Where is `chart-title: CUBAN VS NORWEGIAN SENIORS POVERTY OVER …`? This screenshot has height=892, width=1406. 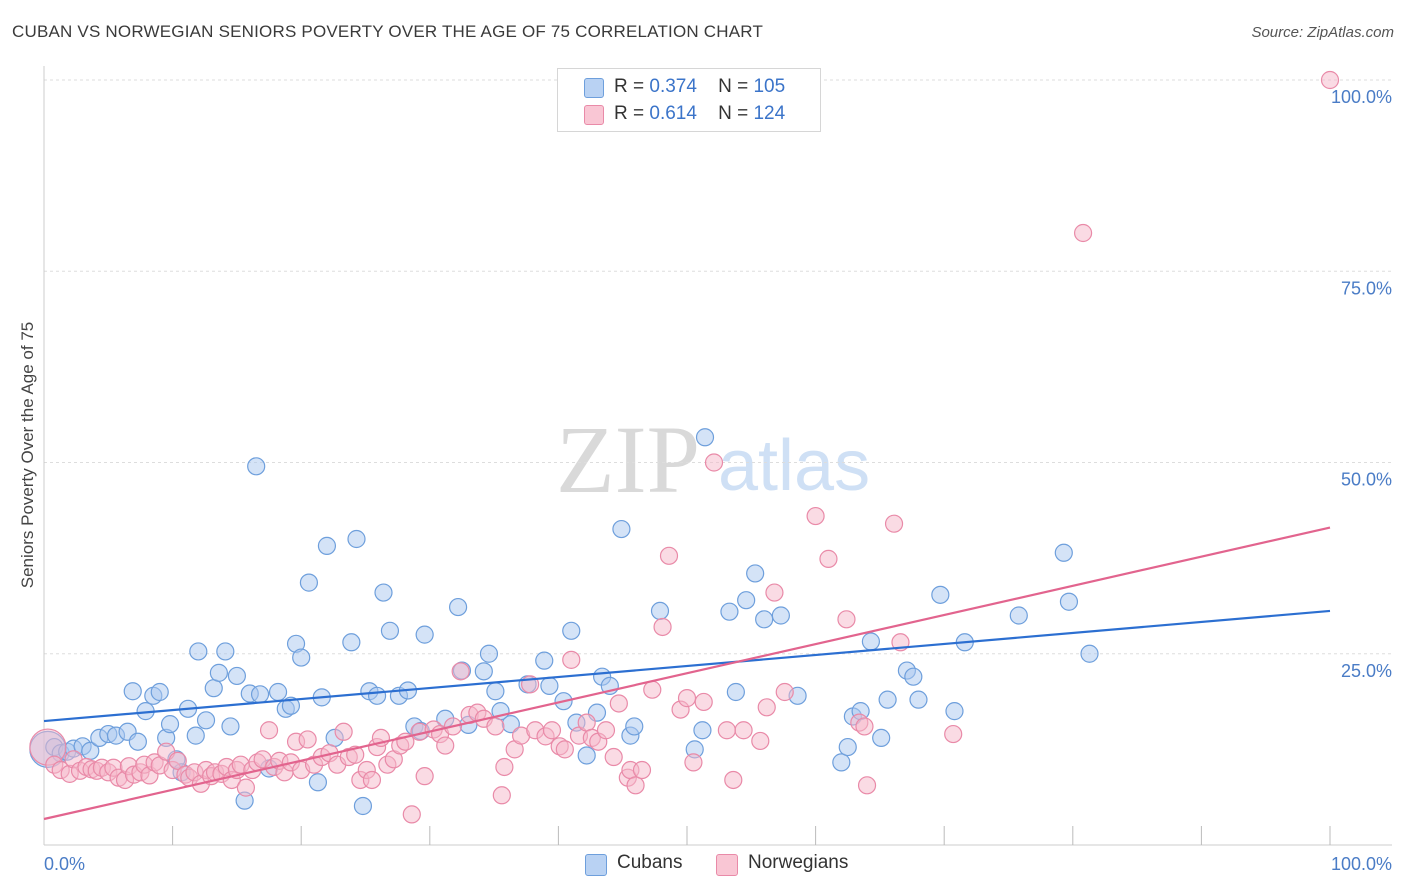 chart-title: CUBAN VS NORWEGIAN SENIORS POVERTY OVER … is located at coordinates (388, 31).